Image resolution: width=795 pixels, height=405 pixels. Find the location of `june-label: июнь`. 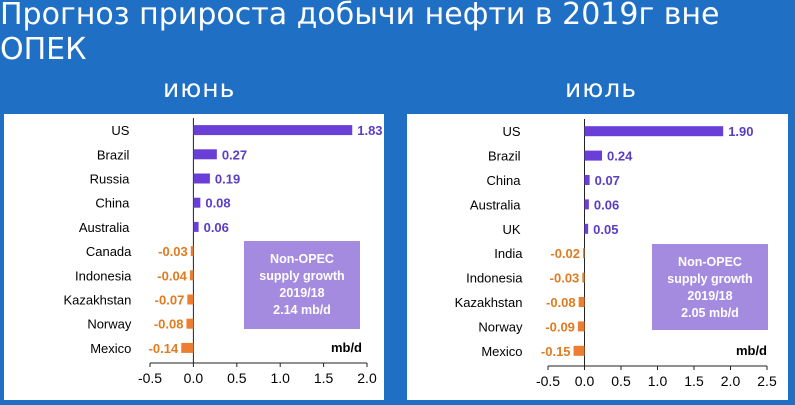

june-label: июнь is located at coordinates (199, 88).